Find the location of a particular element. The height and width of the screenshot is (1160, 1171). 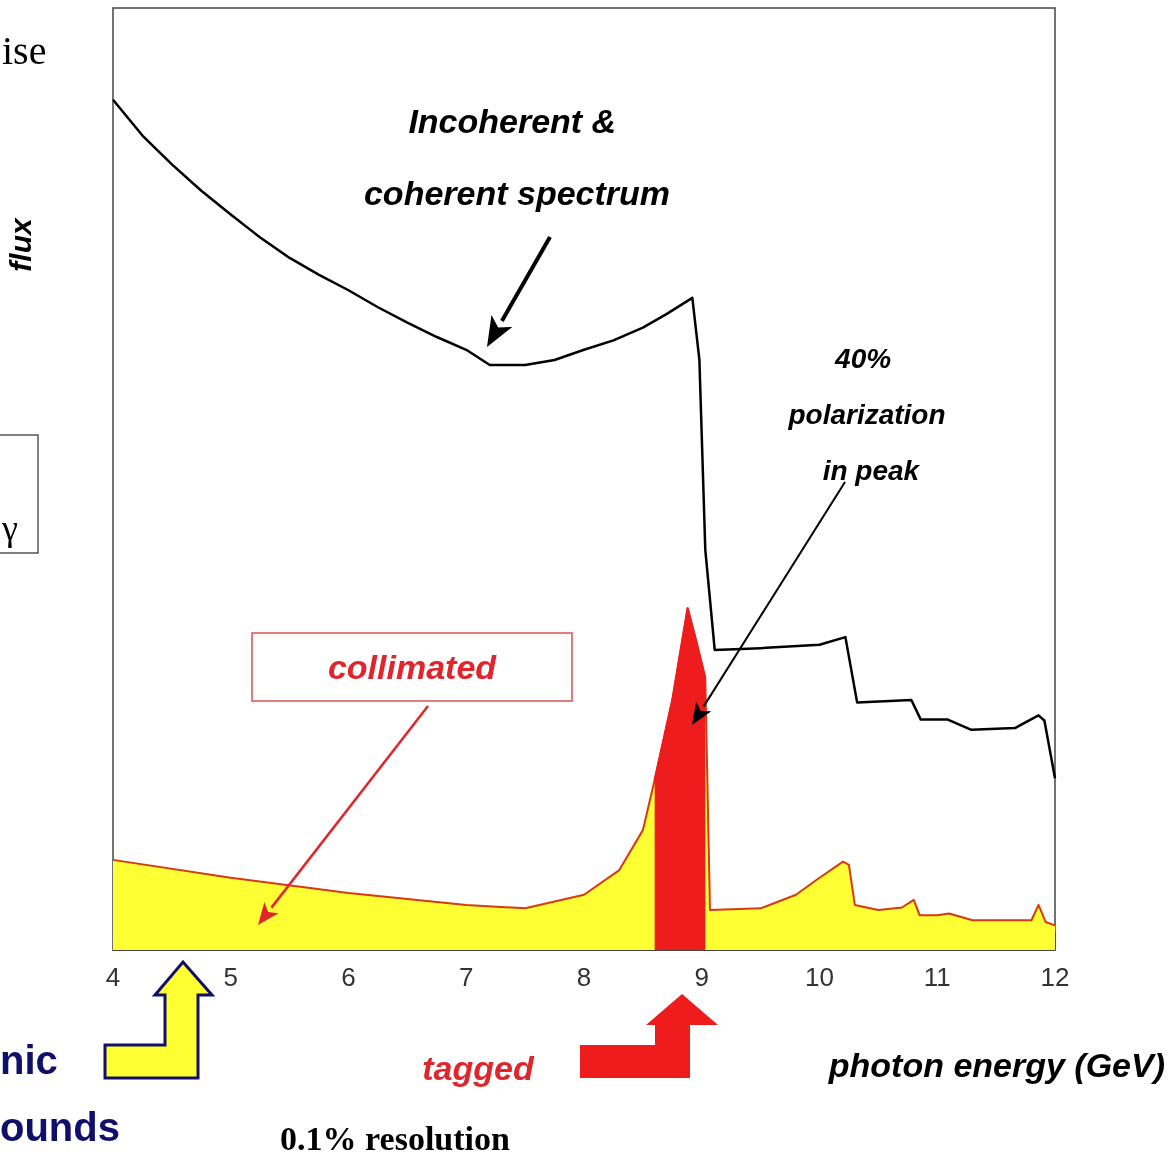

annotation: 40% polarization in peak is located at coordinates (866, 414).